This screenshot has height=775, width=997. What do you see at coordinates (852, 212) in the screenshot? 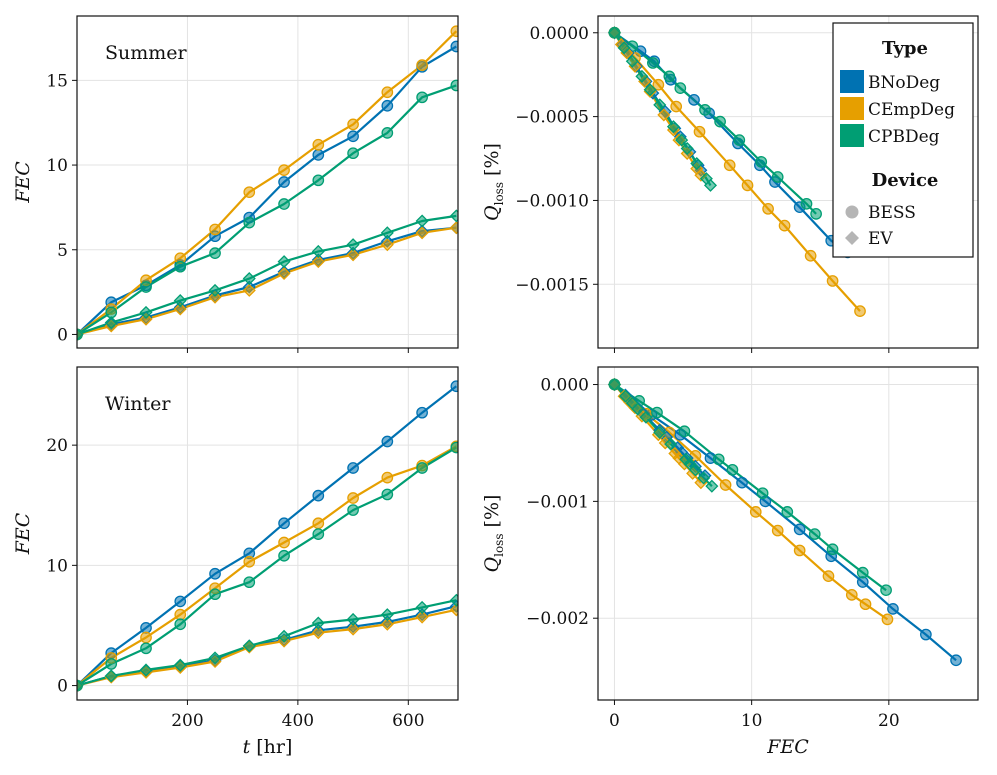
I see `legend-circle-marker` at bounding box center [852, 212].